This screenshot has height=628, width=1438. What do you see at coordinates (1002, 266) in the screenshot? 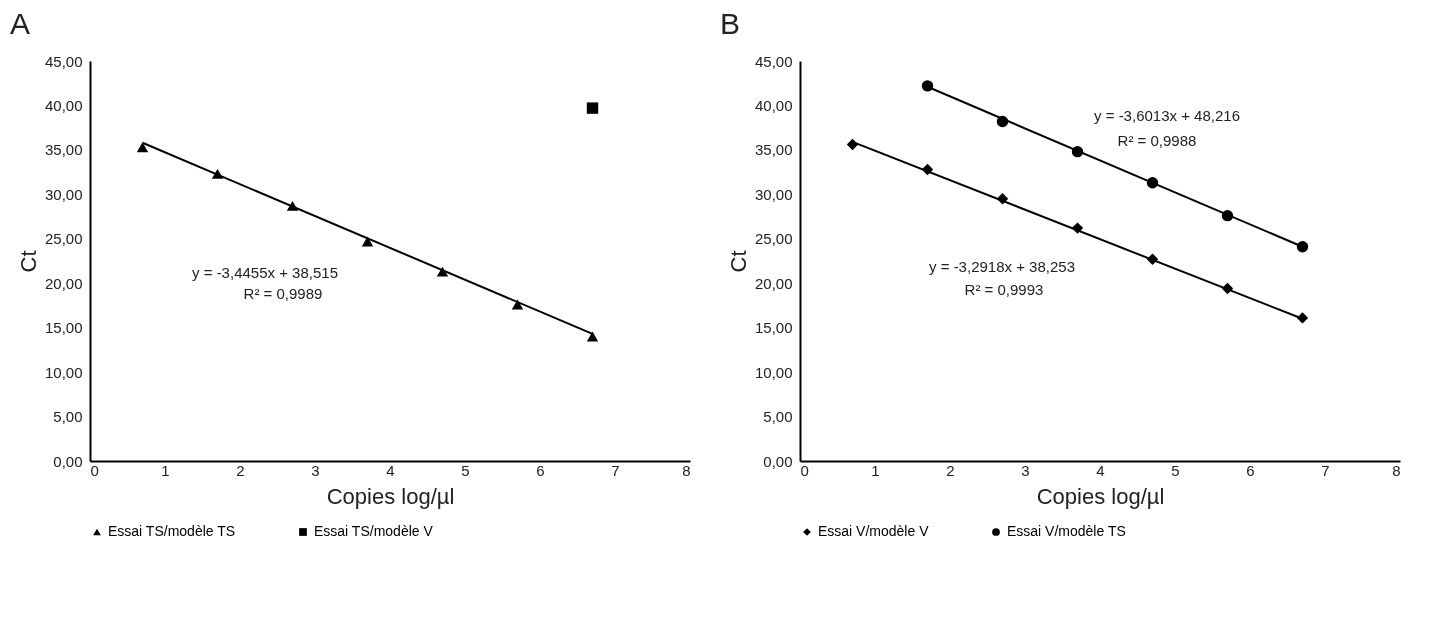
I see `annotation: y = -3,2918x + 38,253` at bounding box center [1002, 266].